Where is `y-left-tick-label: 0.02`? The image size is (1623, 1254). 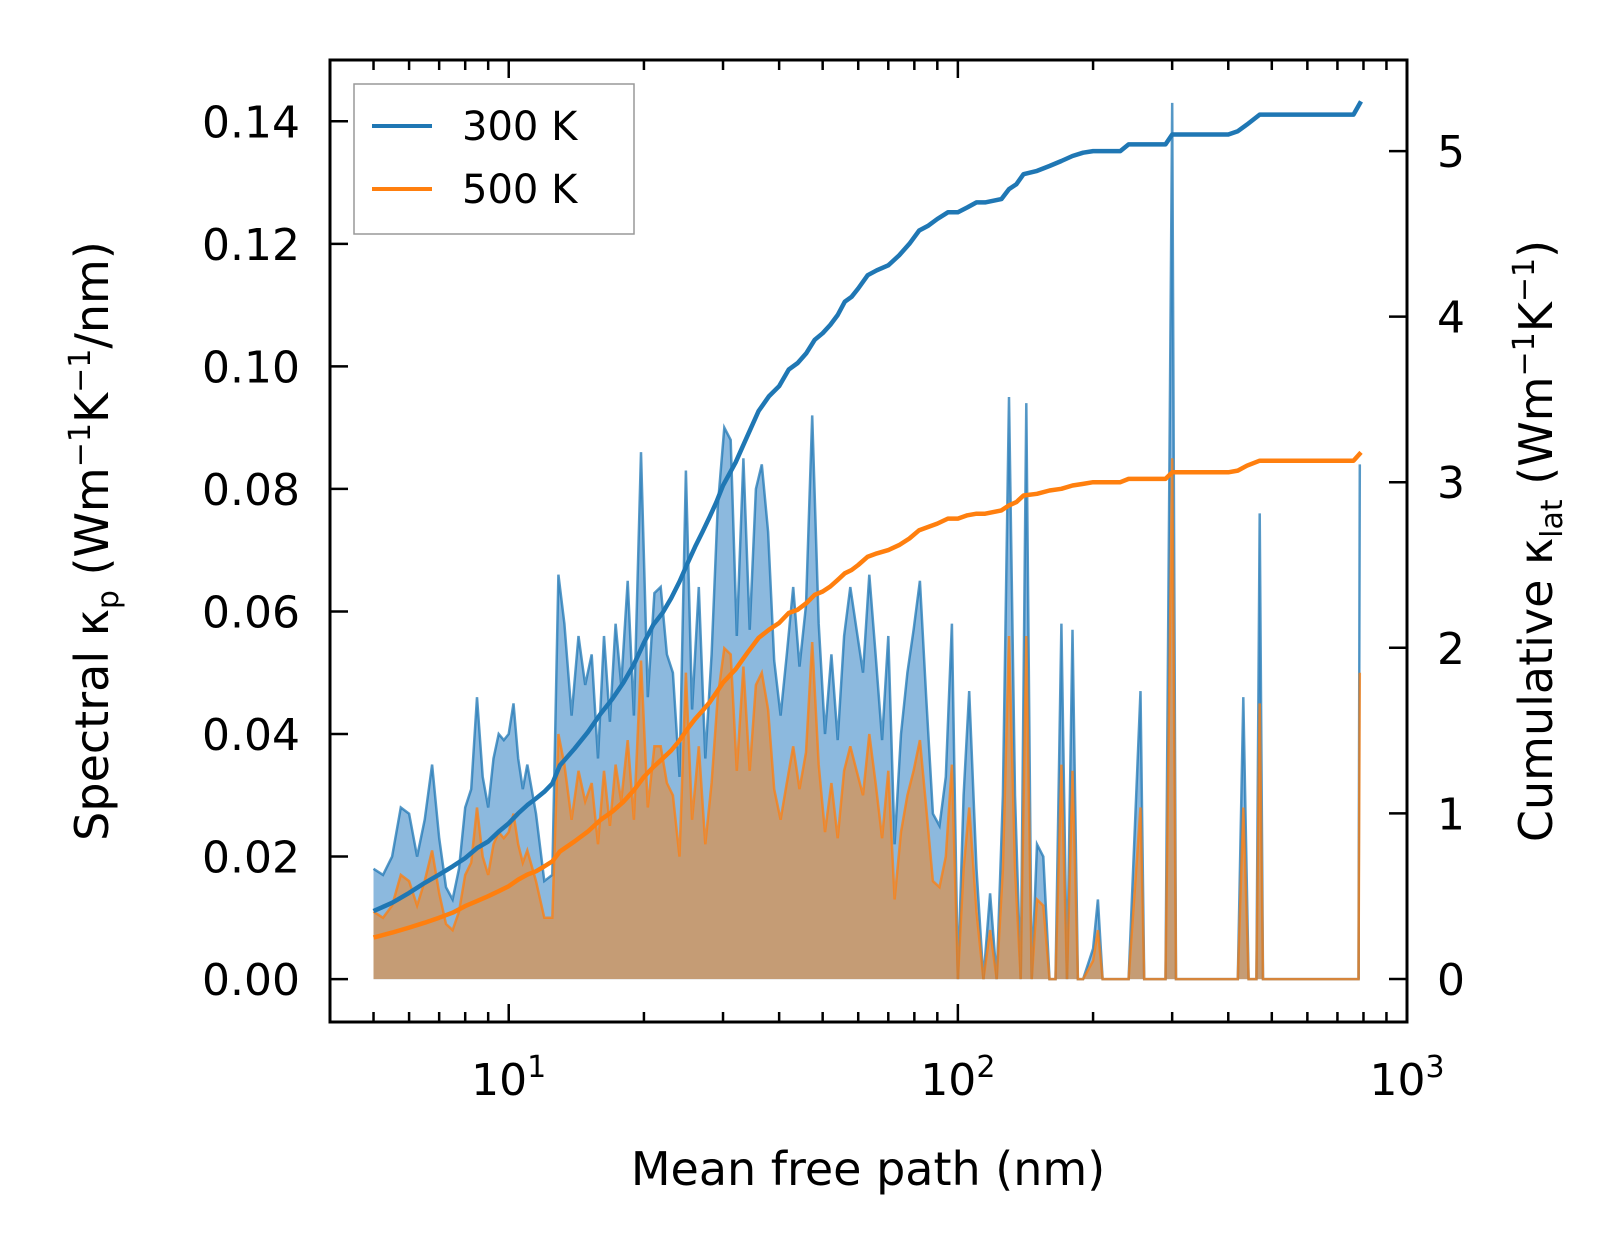 y-left-tick-label: 0.02 is located at coordinates (251, 858).